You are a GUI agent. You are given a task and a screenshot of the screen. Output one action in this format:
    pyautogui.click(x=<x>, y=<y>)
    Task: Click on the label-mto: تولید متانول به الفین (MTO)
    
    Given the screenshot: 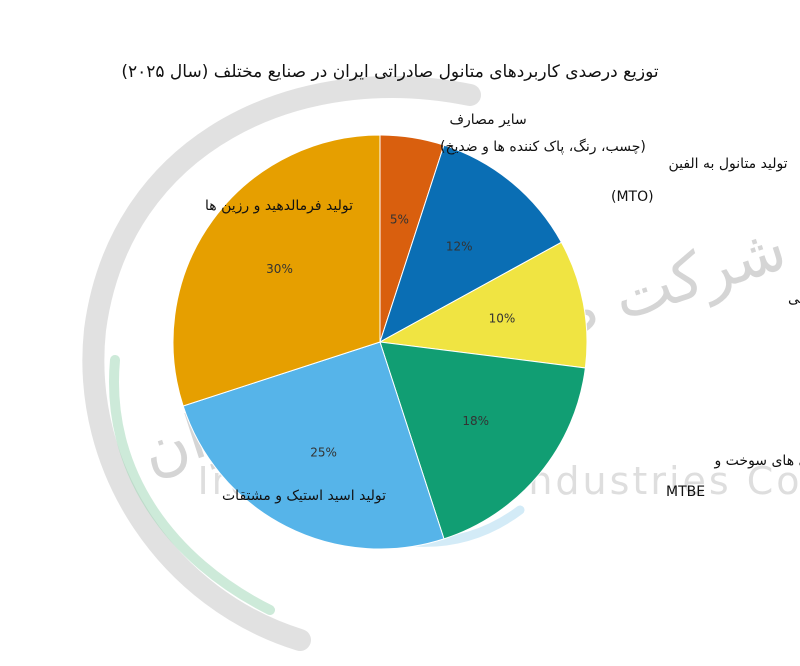 What is the action you would take?
    pyautogui.click(x=699, y=180)
    